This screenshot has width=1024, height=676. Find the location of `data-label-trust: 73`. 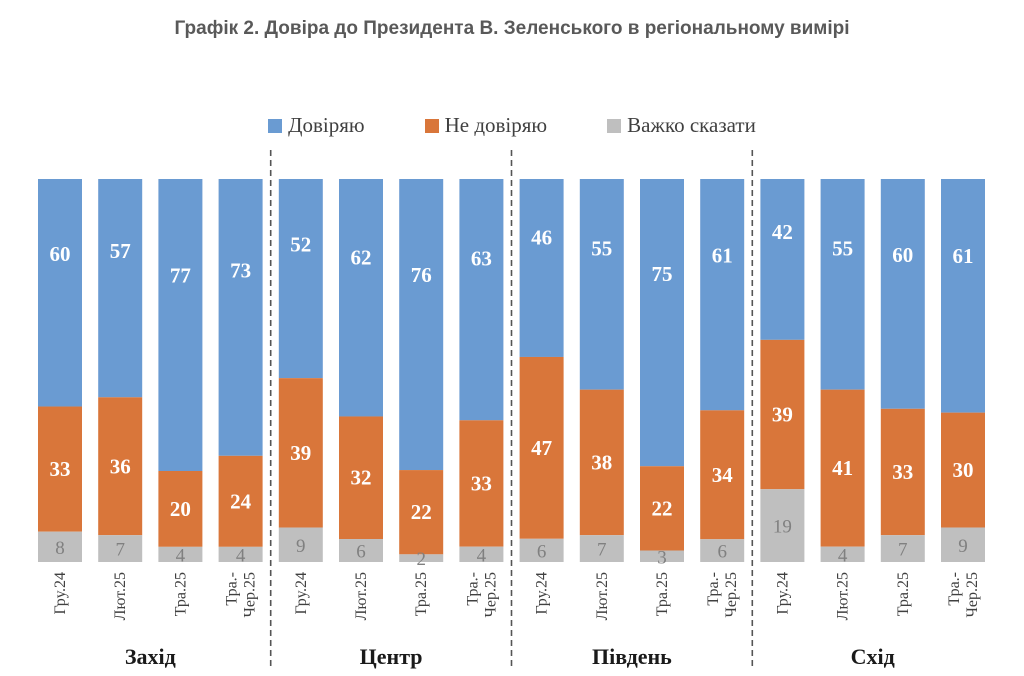

data-label-trust: 73 is located at coordinates (240, 270).